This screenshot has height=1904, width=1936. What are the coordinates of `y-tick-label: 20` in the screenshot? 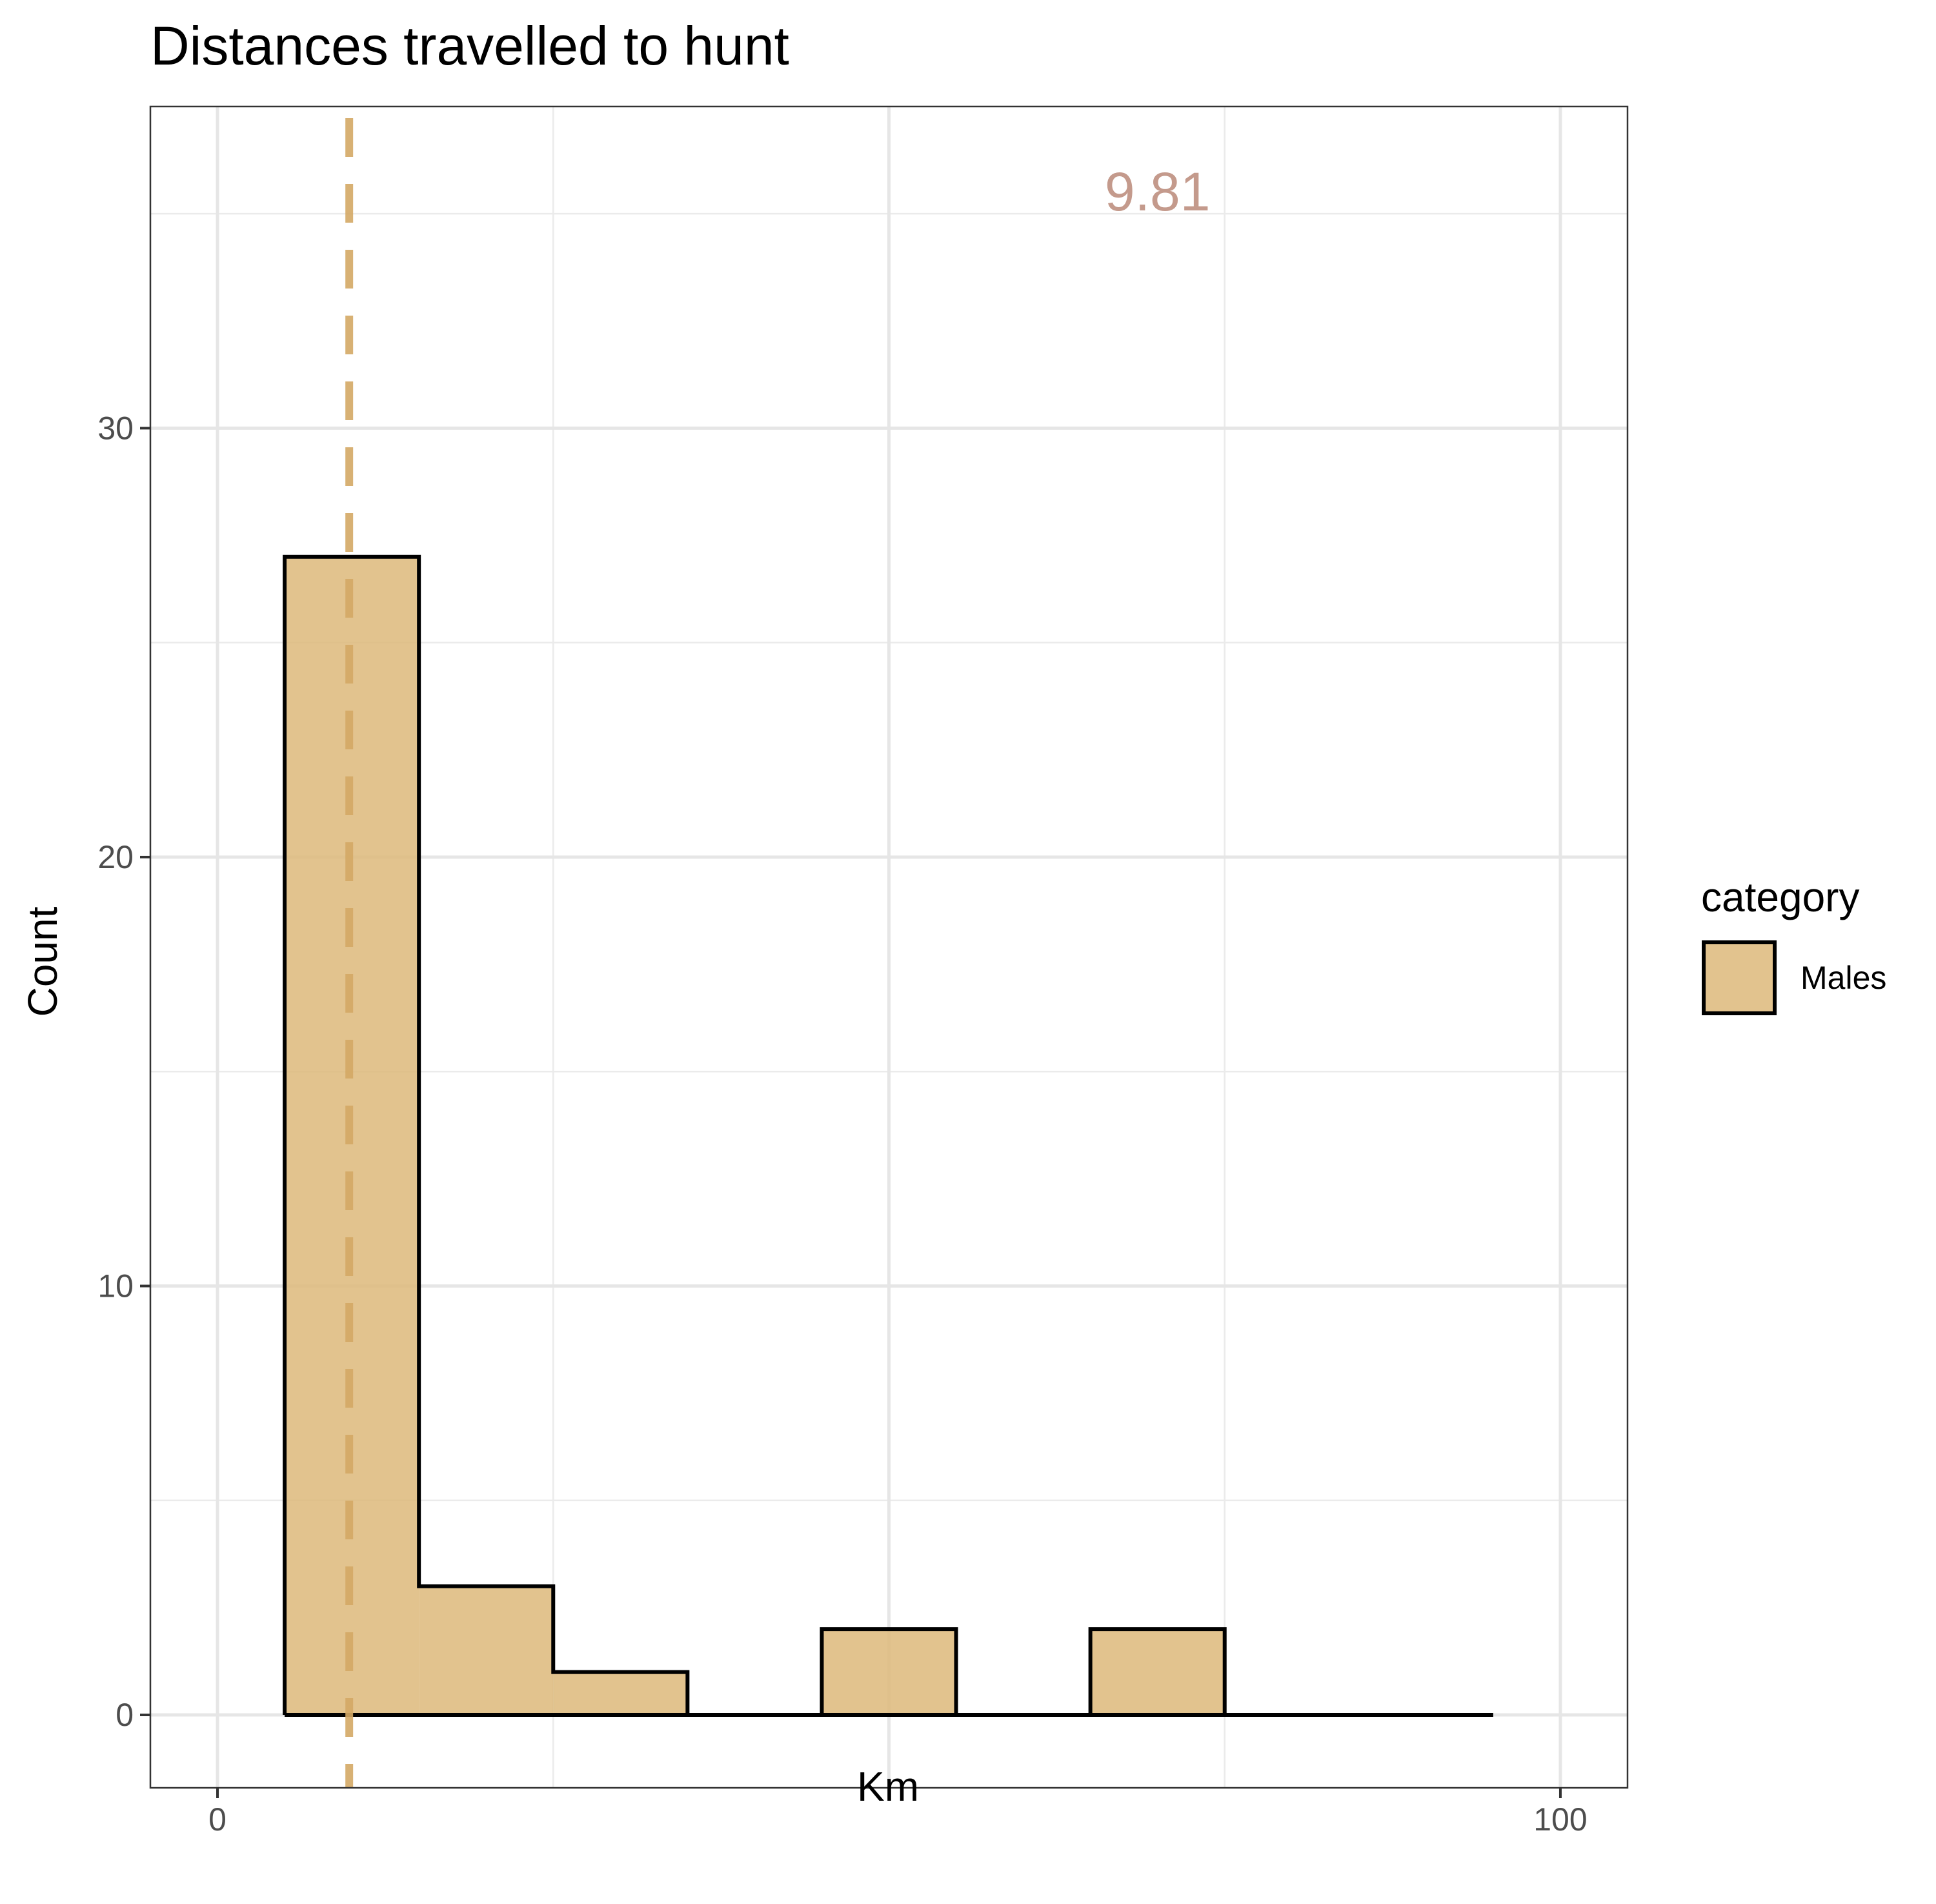 It's located at (116, 857).